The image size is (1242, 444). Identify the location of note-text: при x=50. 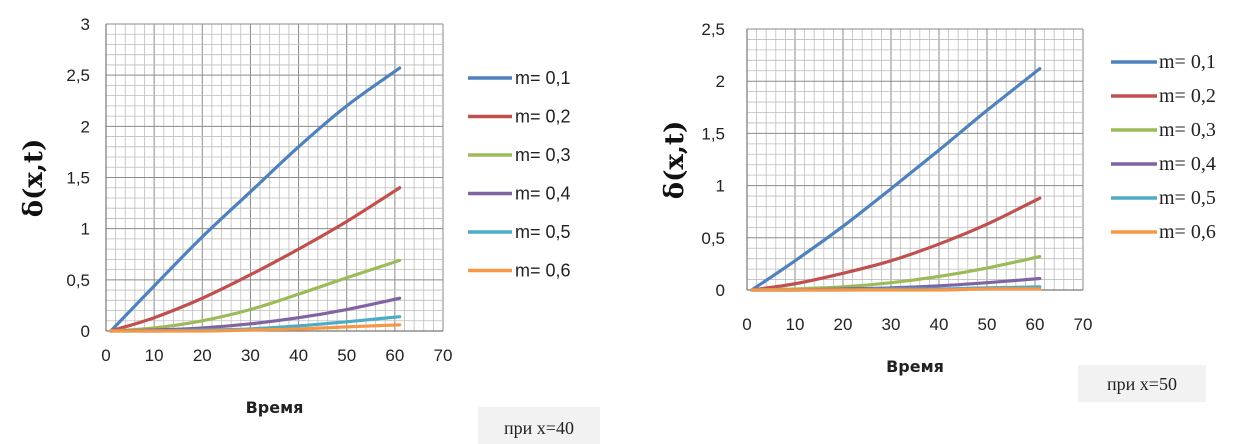
(1142, 384).